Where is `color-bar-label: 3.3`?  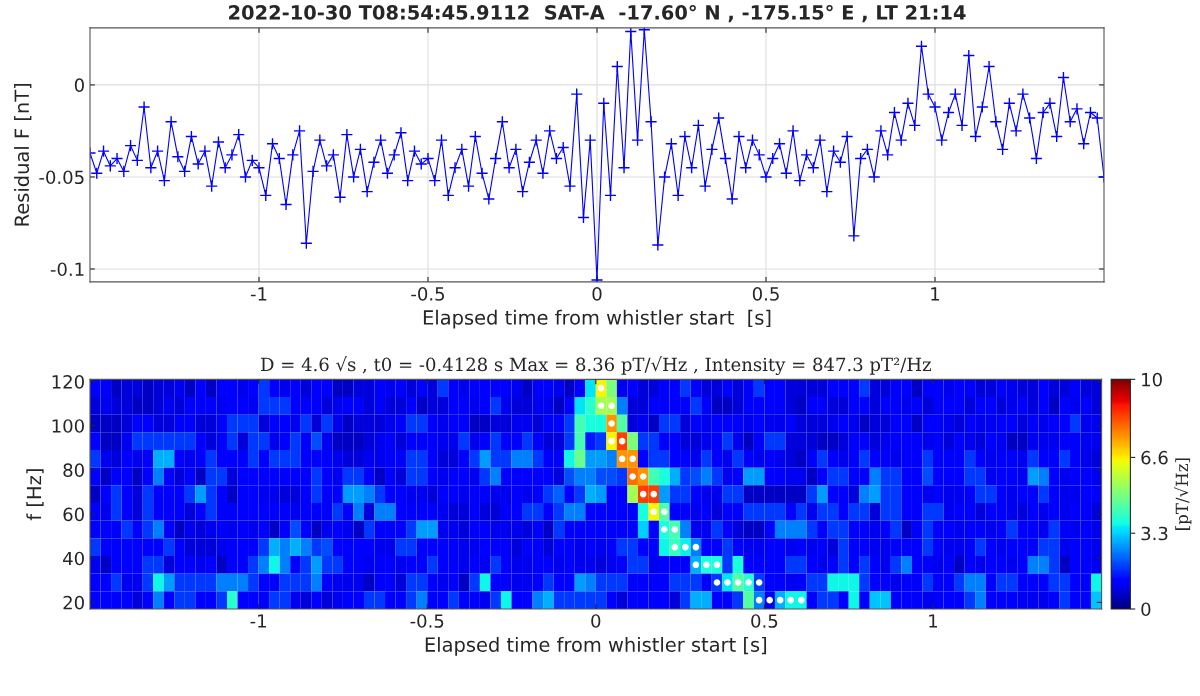
color-bar-label: 3.3 is located at coordinates (1154, 533).